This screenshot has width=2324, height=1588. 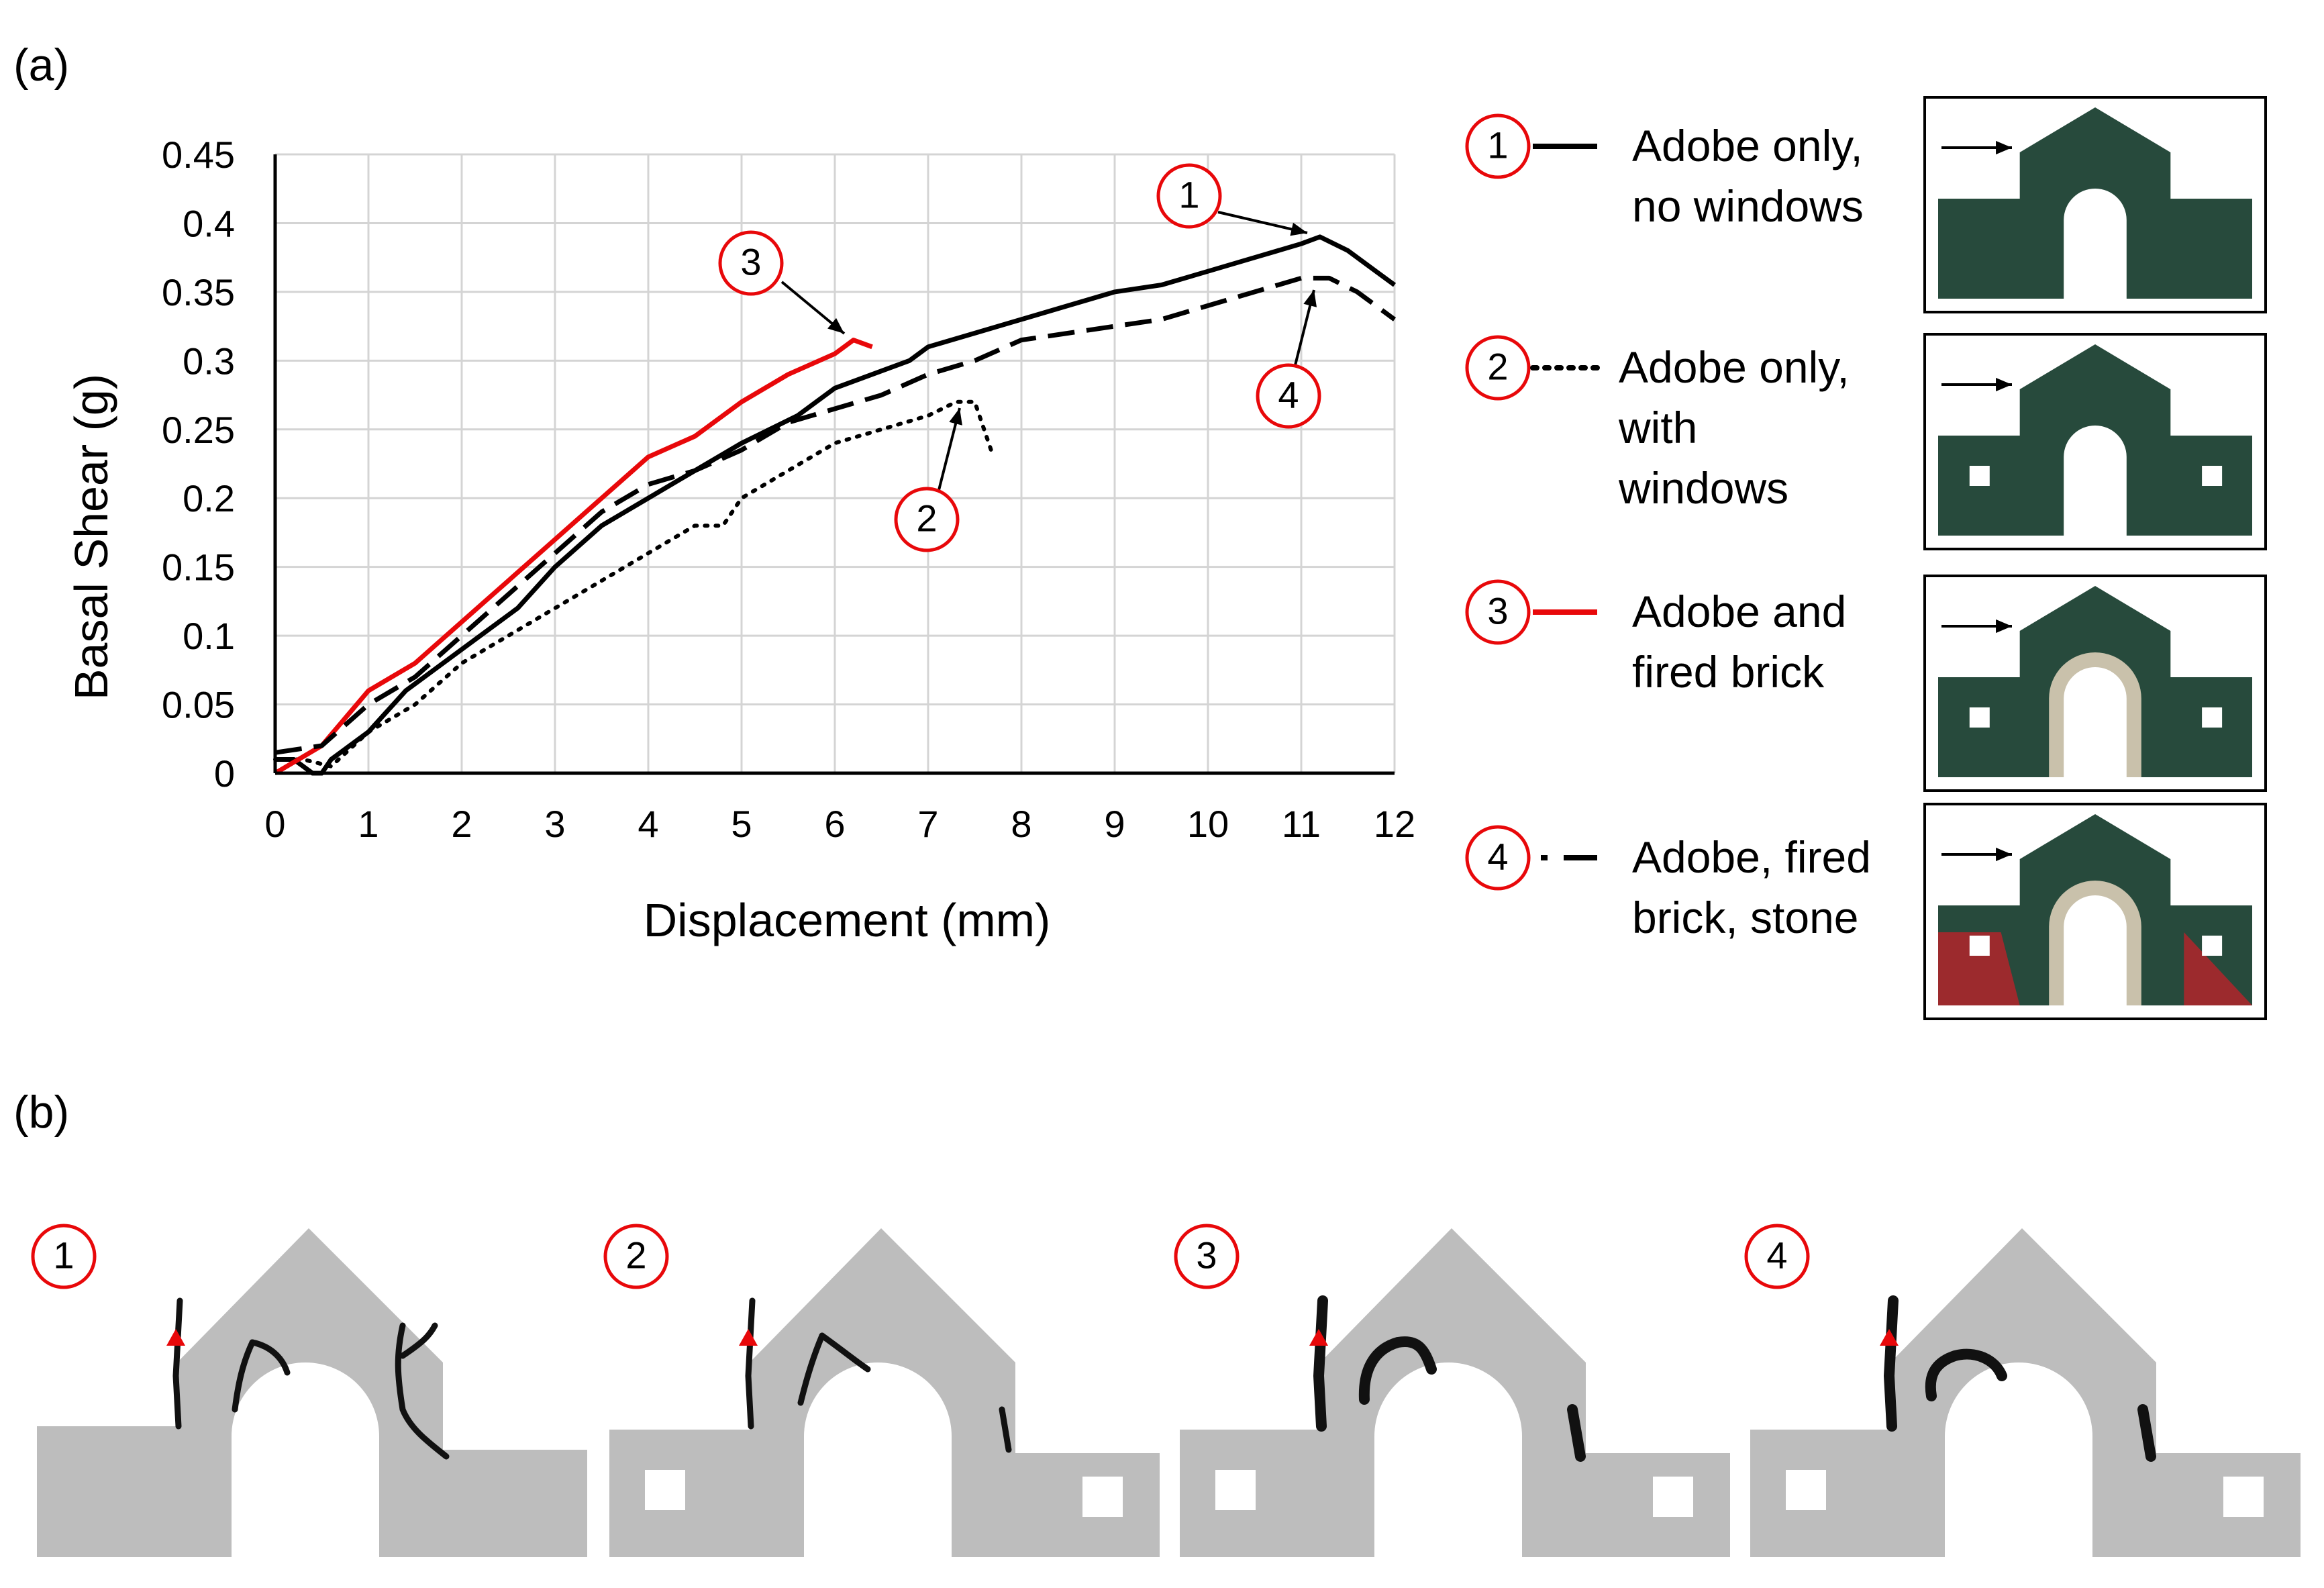 What do you see at coordinates (198, 292) in the screenshot?
I see `y-tick-label: 0.35` at bounding box center [198, 292].